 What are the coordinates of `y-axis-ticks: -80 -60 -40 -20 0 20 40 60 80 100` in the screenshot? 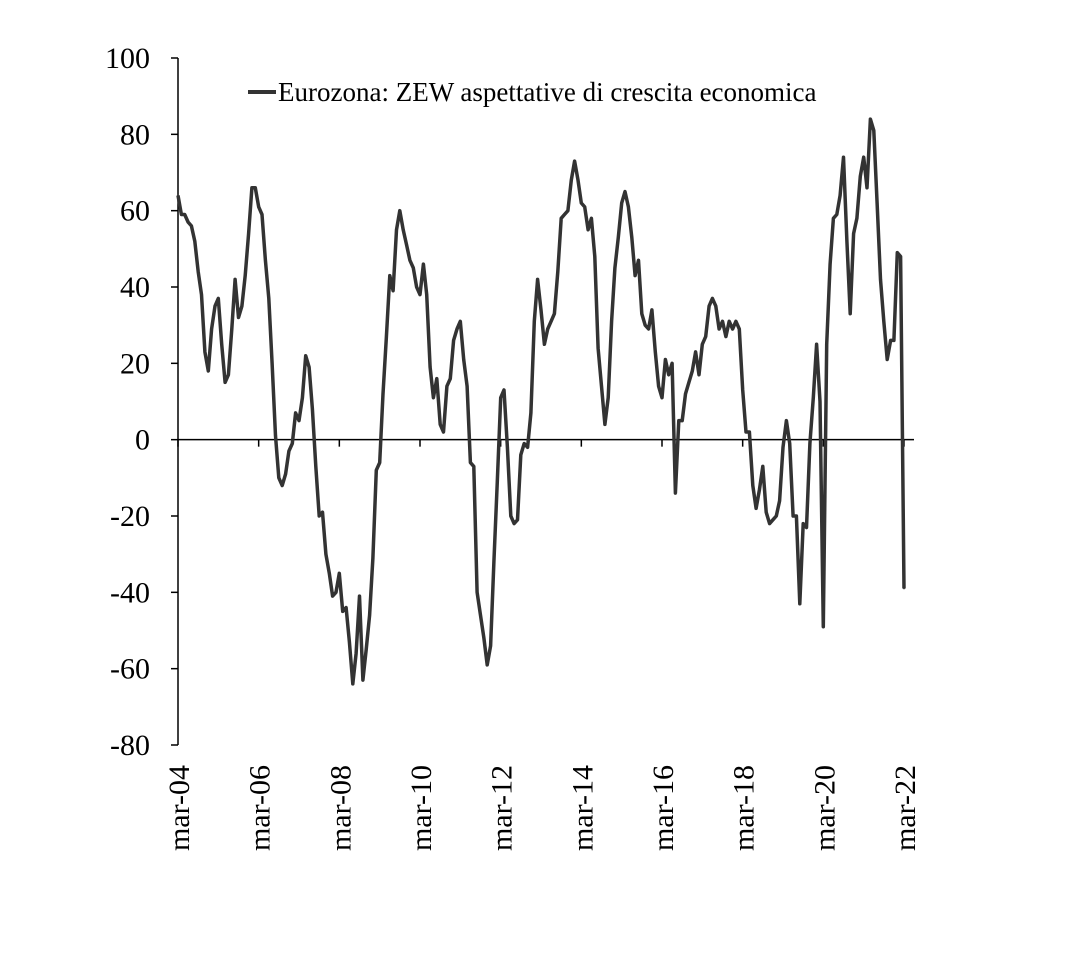 It's located at (141, 402).